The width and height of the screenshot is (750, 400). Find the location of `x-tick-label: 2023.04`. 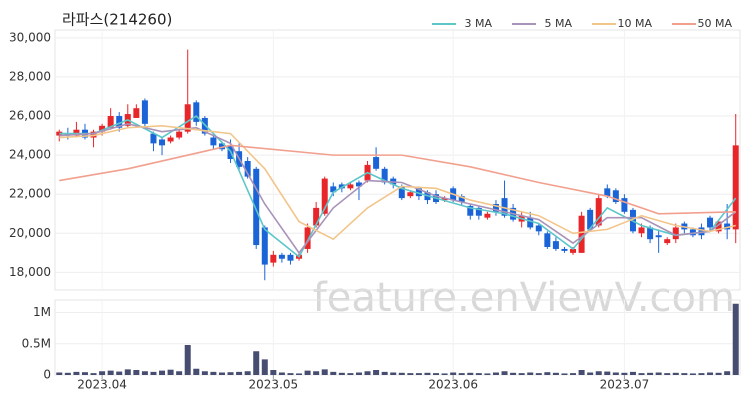

x-tick-label: 2023.04 is located at coordinates (102, 385).